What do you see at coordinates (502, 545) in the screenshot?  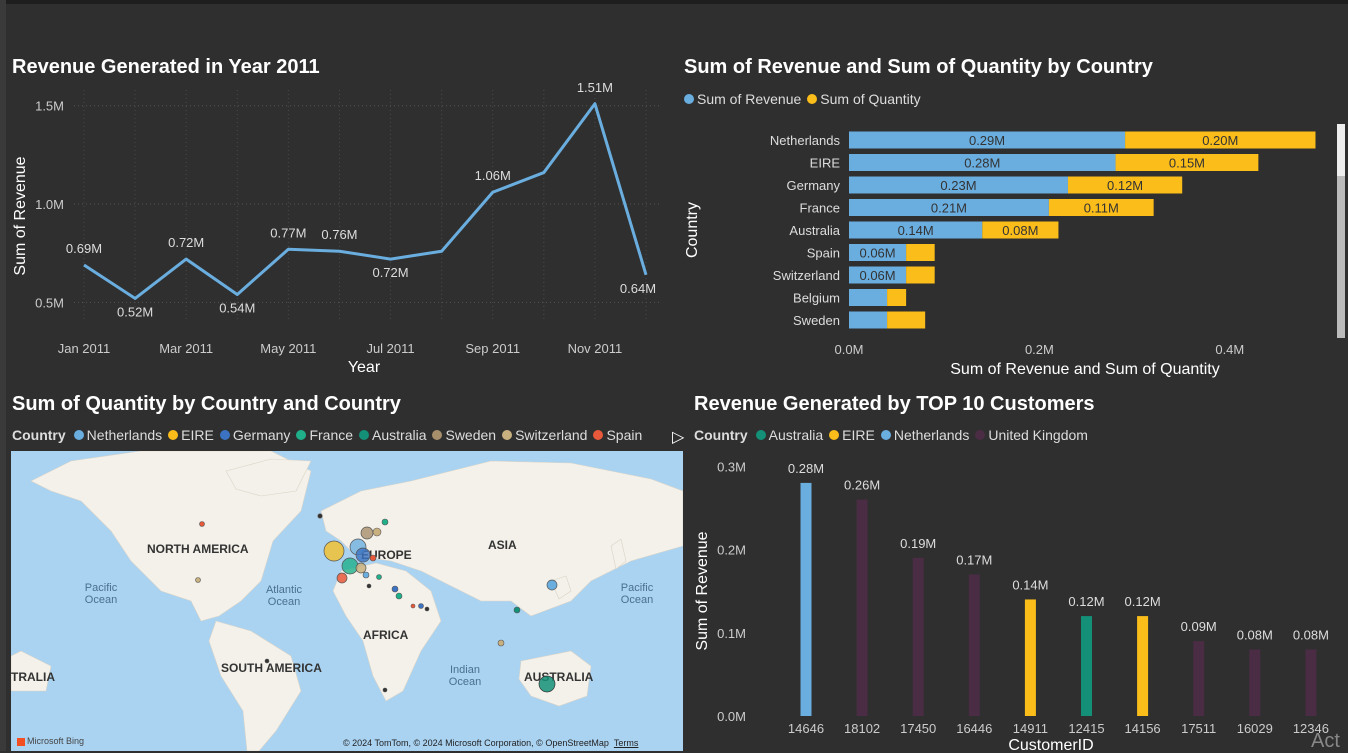 I see `map-label-asia: ASIA` at bounding box center [502, 545].